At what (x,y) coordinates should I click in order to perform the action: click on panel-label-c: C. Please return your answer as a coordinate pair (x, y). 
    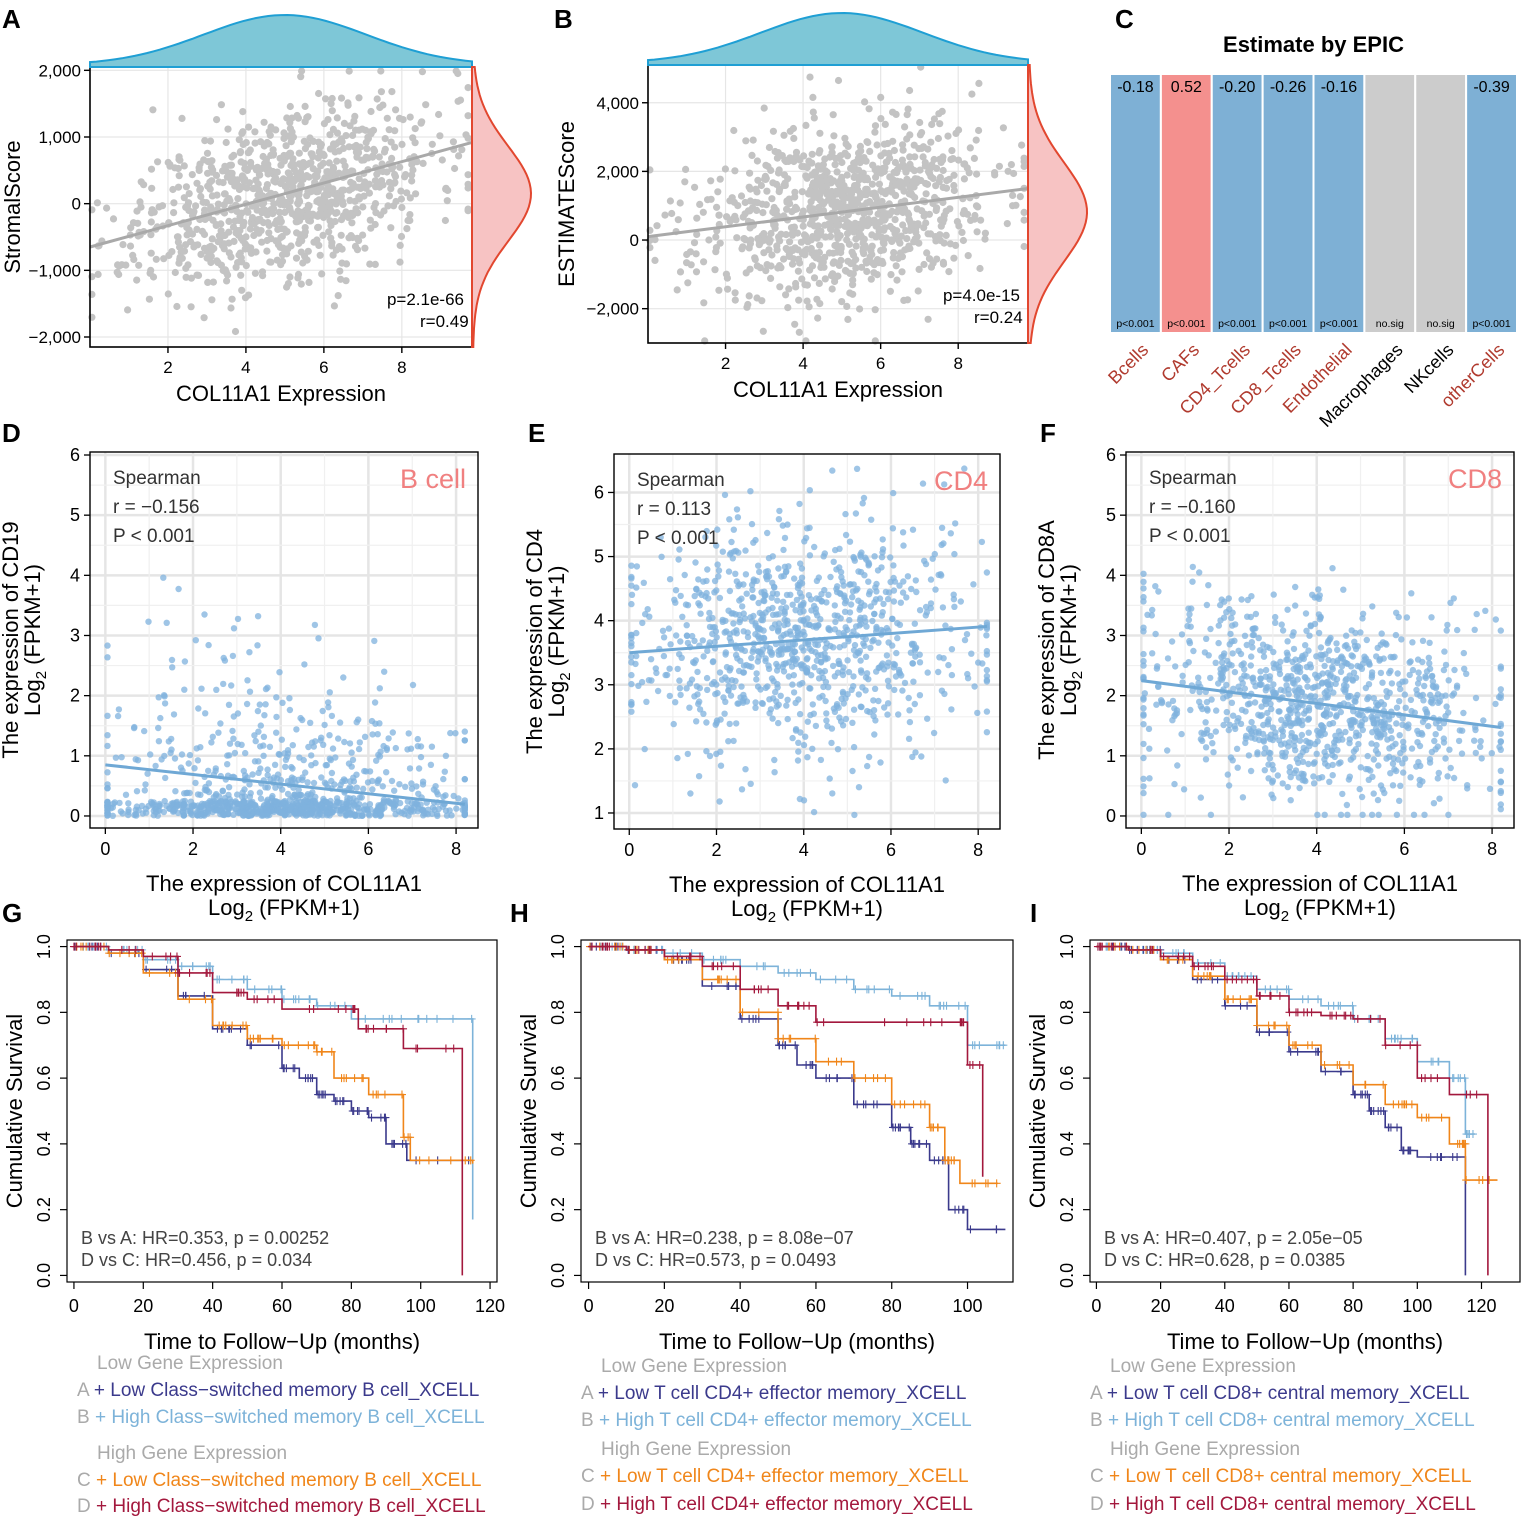
    Looking at the image, I should click on (1124, 19).